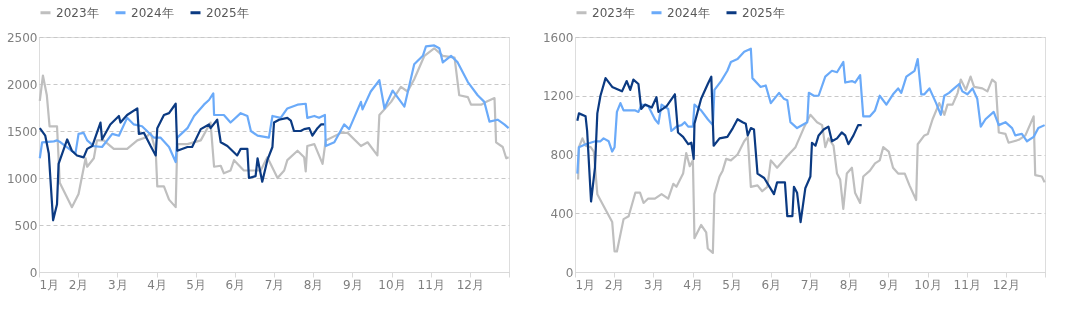  I want to click on y-tick-label: 500, so click(26, 225).